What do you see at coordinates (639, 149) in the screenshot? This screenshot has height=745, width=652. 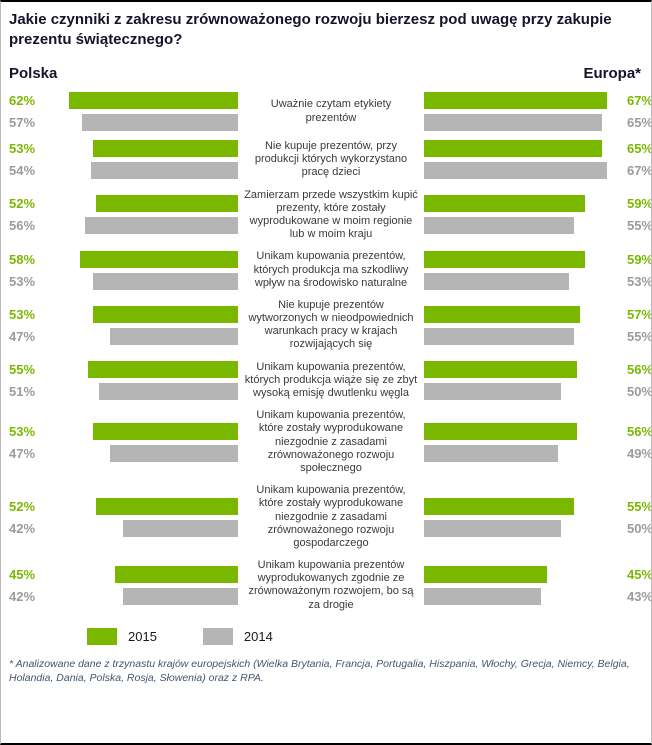 I see `europa-2015-value-label: 65%` at bounding box center [639, 149].